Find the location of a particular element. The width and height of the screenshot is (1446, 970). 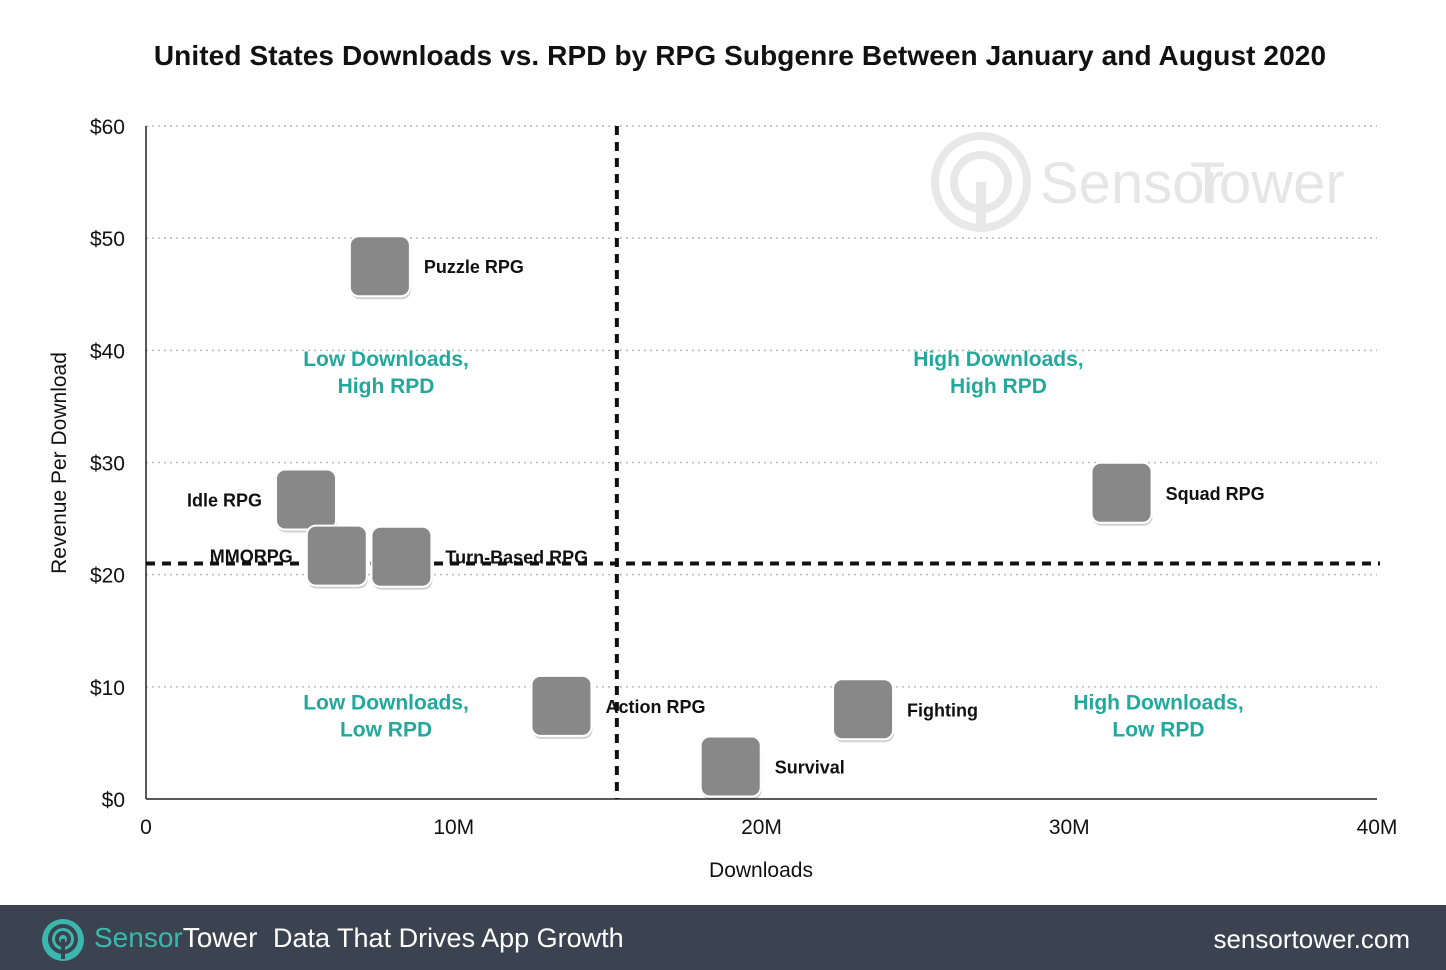

y-tick-label: $10 is located at coordinates (107, 688).